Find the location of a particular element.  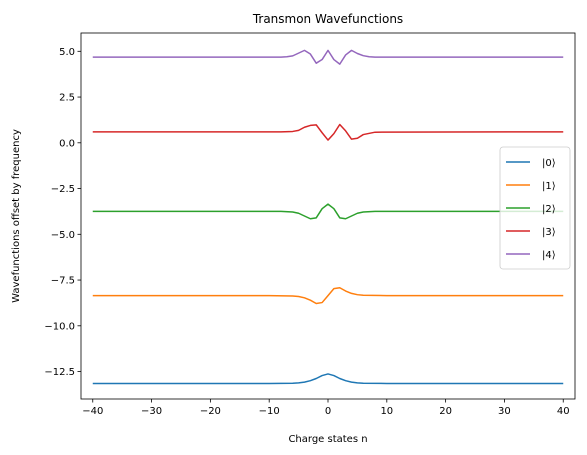

x-tick-label: −40 is located at coordinates (92, 411).